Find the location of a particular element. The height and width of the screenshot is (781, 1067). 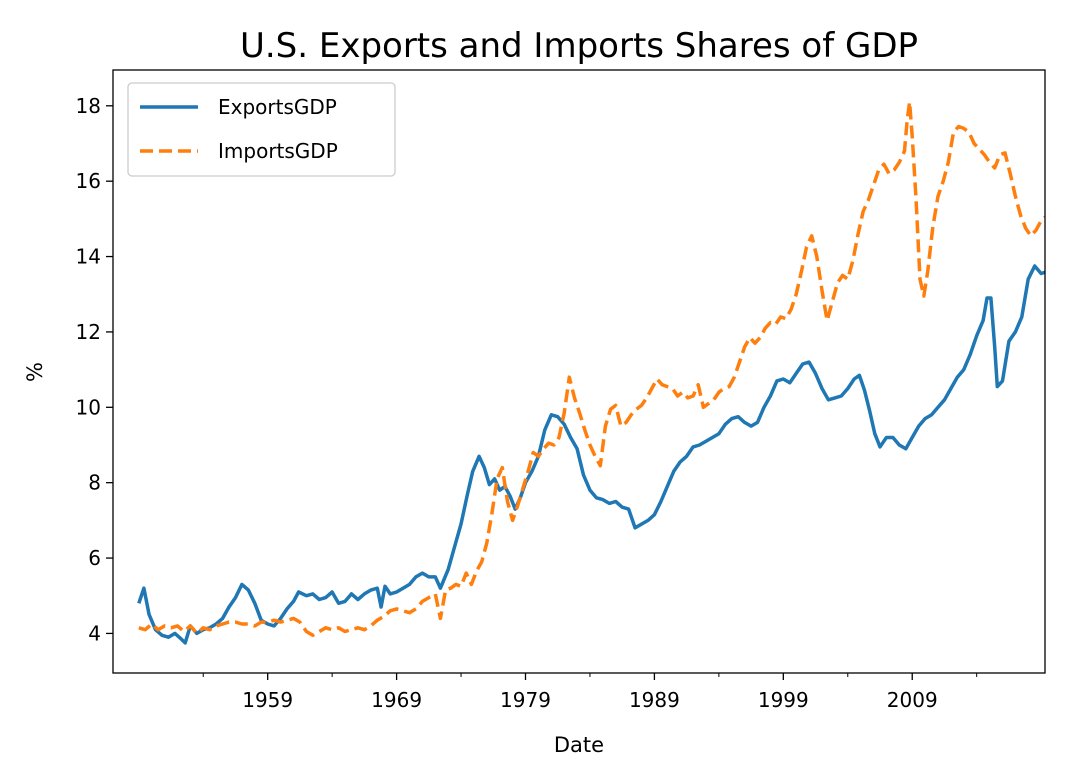

x-tick-label: 1989 is located at coordinates (654, 700).